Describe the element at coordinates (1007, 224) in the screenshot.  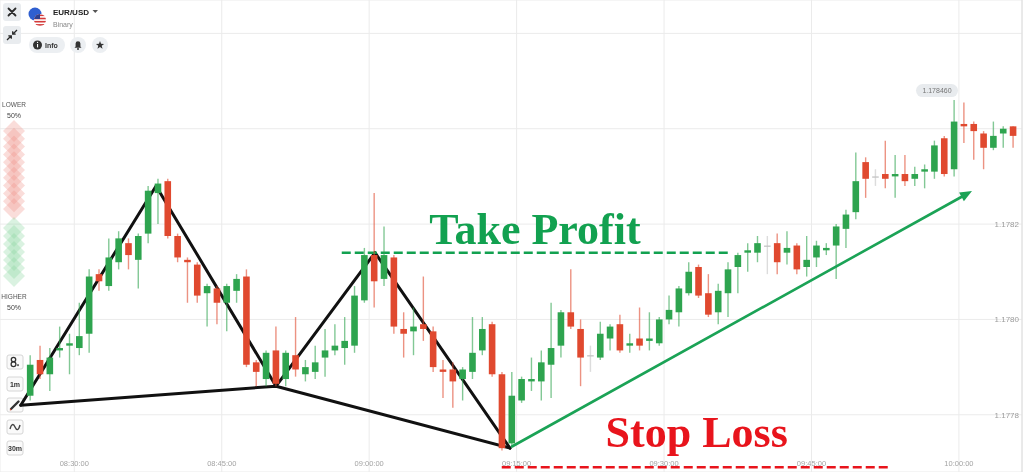
I see `y-tick-label: 1.1782` at that location.